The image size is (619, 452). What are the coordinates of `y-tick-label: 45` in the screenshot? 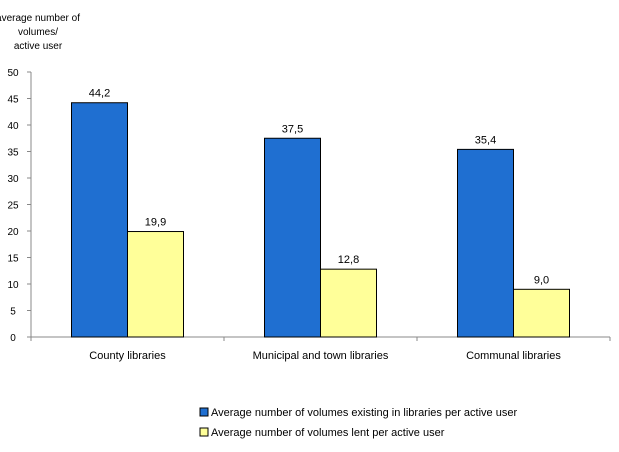 It's located at (13, 100).